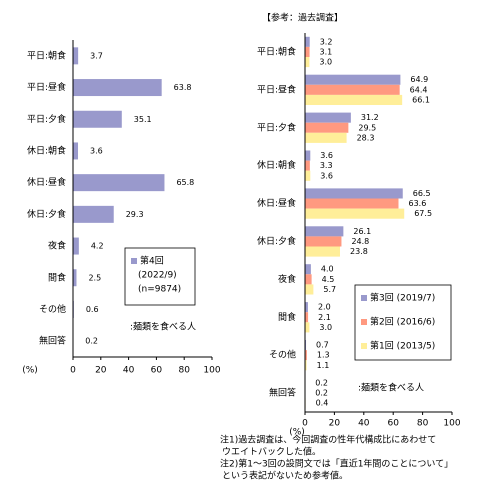 This screenshot has height=494, width=483. I want to click on value-label: 3.0, so click(325, 327).